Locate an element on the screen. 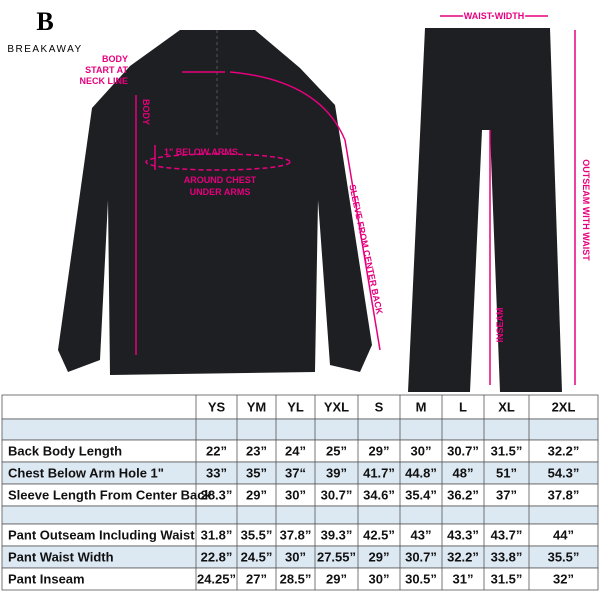 This screenshot has height=600, width=600. cell-value: 43.3” is located at coordinates (463, 534).